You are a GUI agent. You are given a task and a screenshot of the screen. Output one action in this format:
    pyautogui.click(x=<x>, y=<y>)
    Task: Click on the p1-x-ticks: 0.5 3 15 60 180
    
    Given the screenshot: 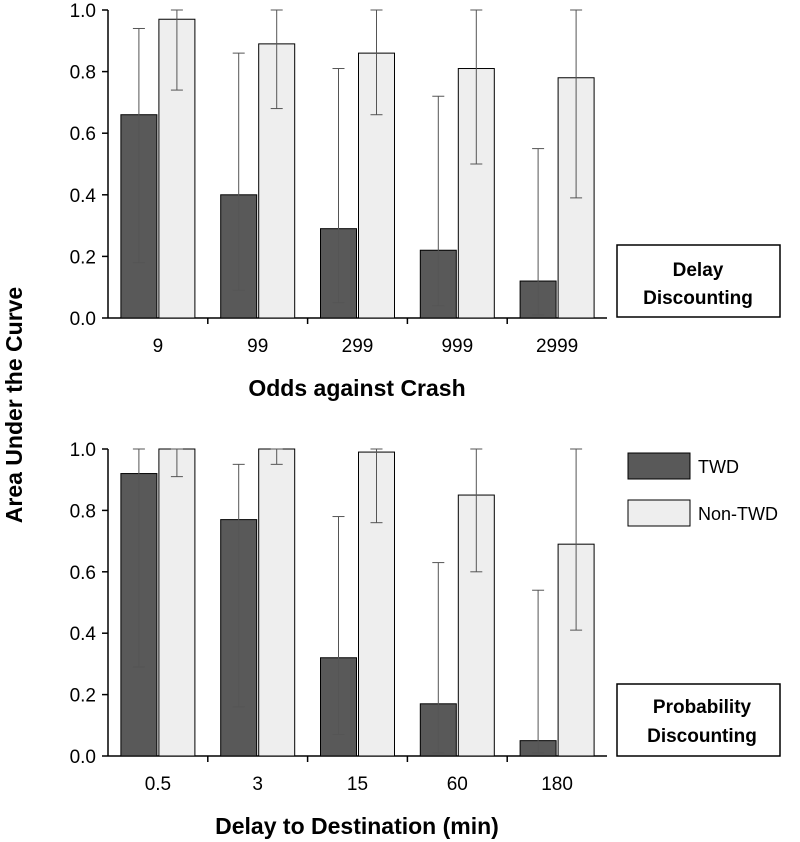 What is the action you would take?
    pyautogui.click(x=359, y=775)
    